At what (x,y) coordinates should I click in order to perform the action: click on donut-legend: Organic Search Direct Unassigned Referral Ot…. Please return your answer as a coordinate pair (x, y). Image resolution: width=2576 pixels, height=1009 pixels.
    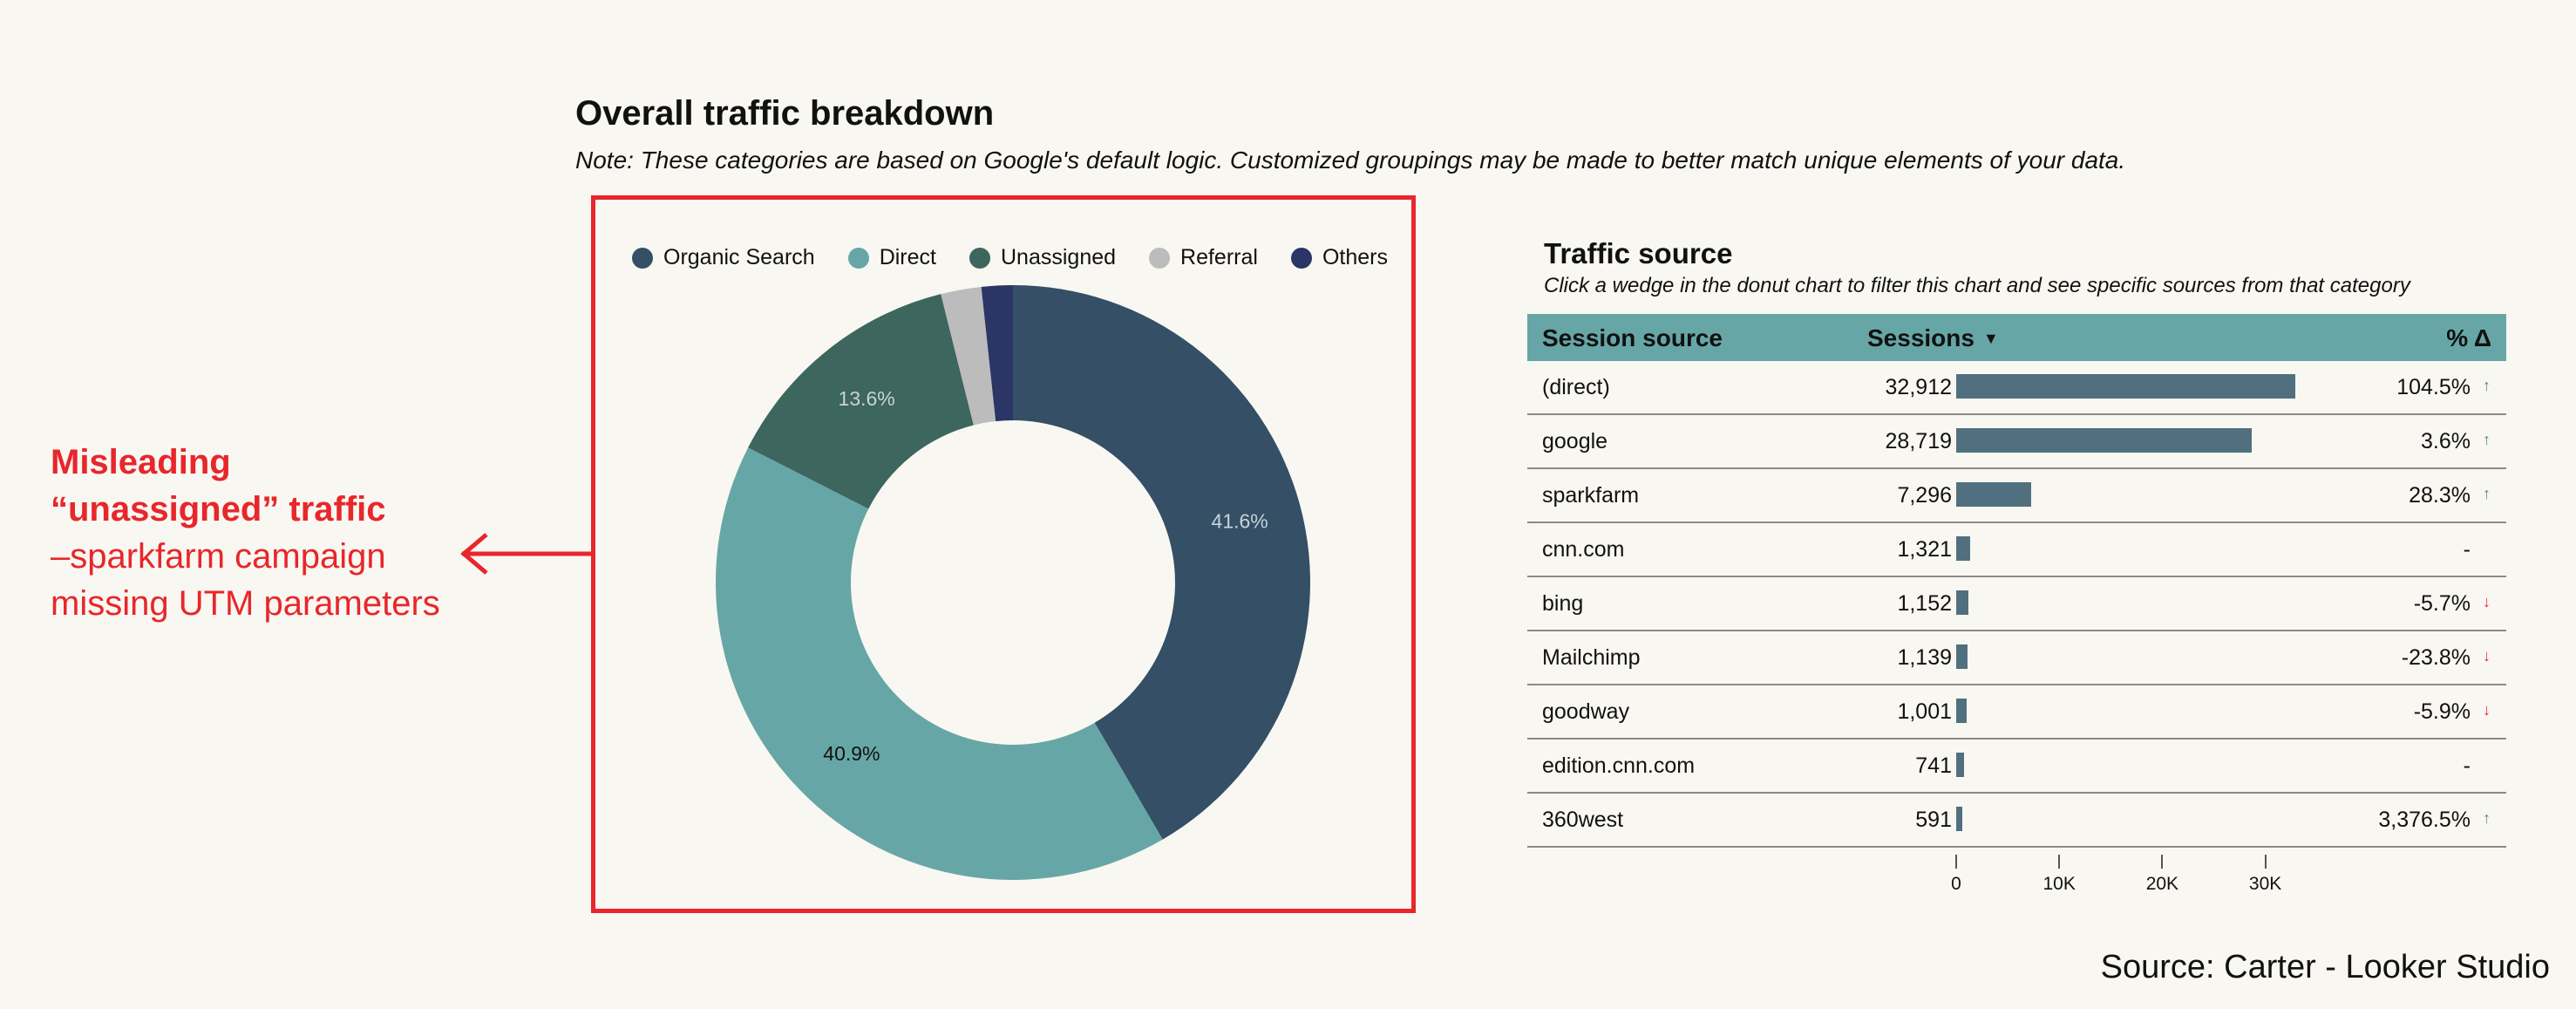
    Looking at the image, I should click on (1010, 257).